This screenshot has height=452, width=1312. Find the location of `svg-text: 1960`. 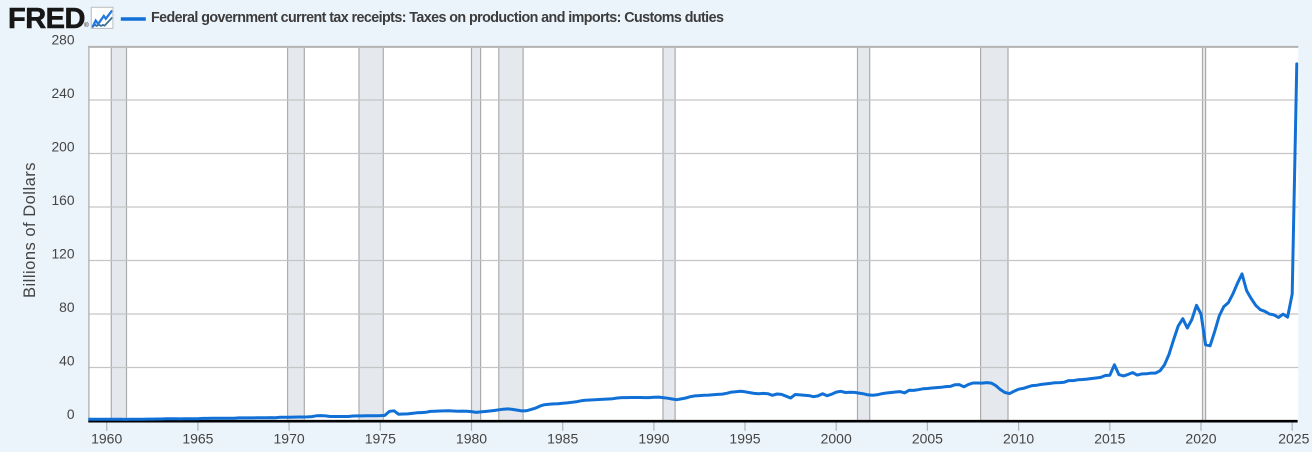

svg-text: 1960 is located at coordinates (106, 439).